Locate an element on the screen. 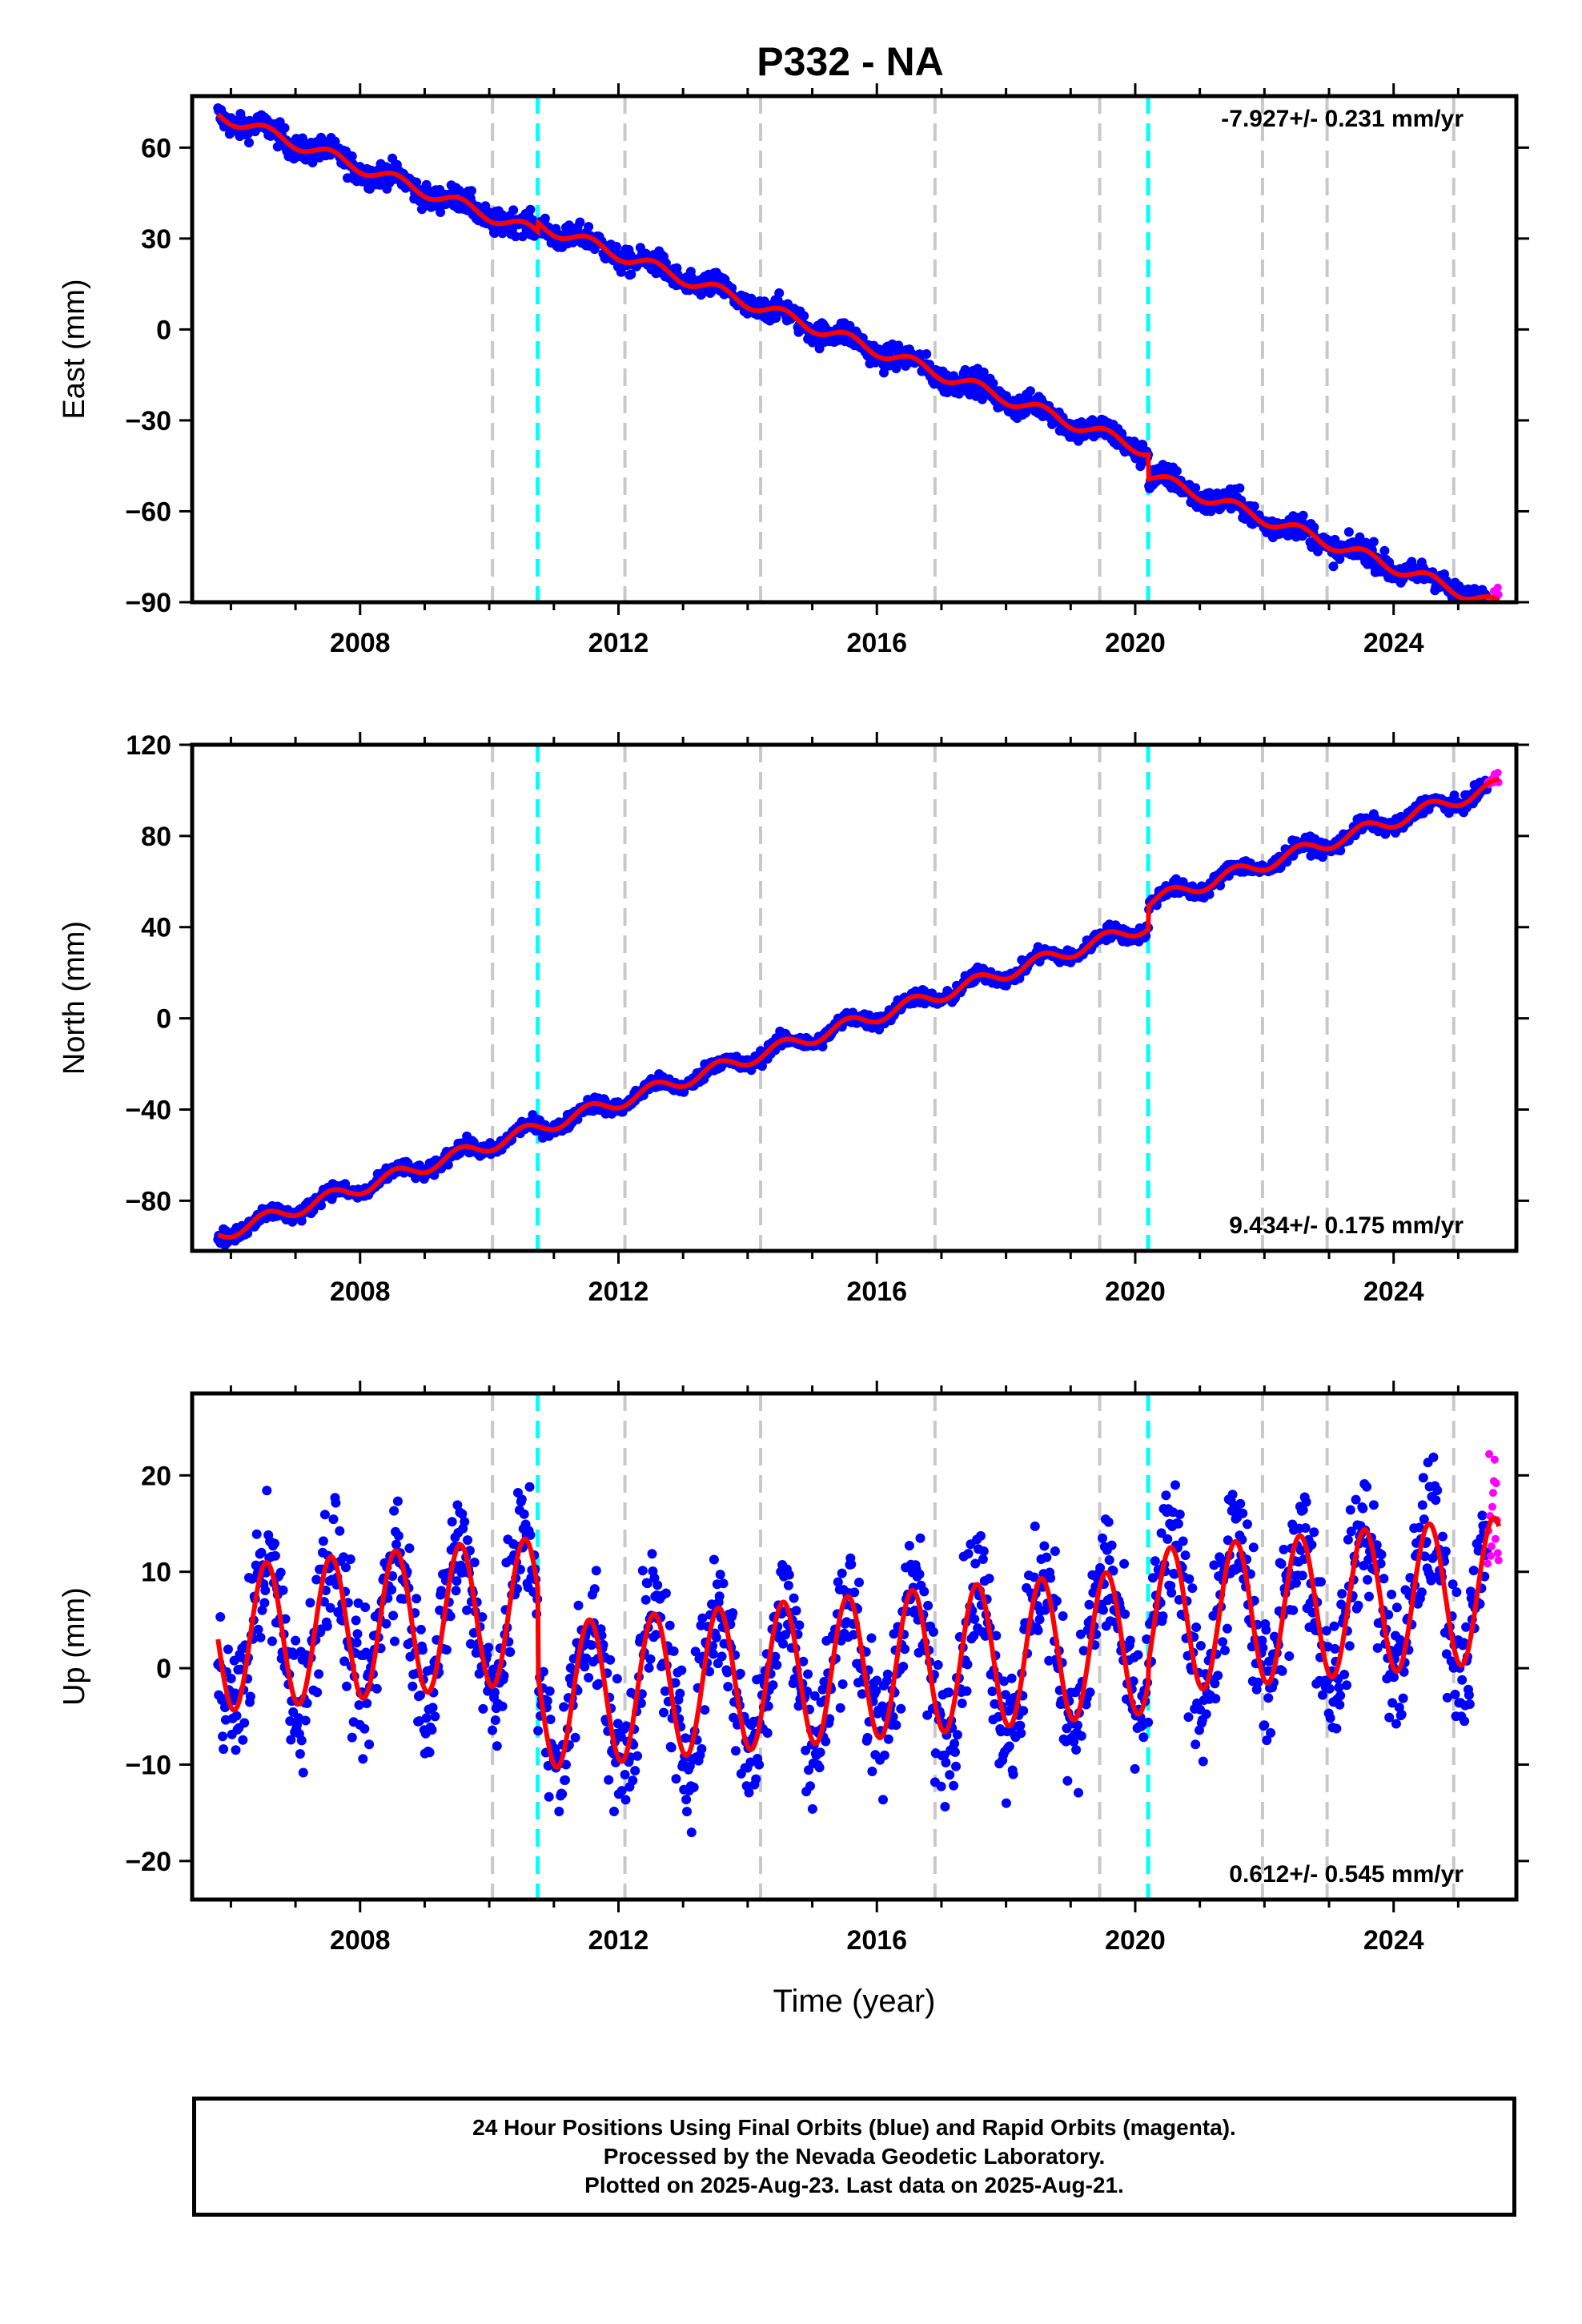 This screenshot has height=2324, width=1582. y-tick-label: −40 is located at coordinates (148, 1110).